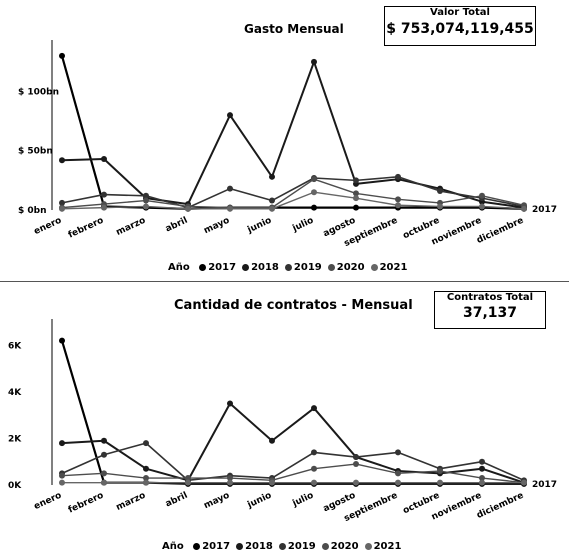  I want to click on y-tick-label: $ 0bn, so click(32, 211).